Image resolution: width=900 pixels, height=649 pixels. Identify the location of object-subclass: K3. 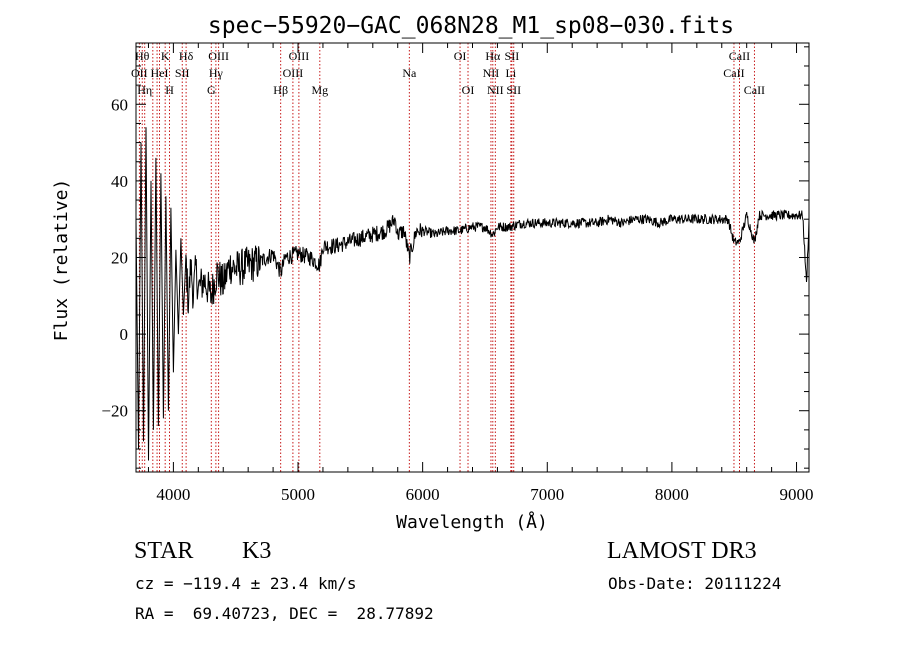
(257, 551).